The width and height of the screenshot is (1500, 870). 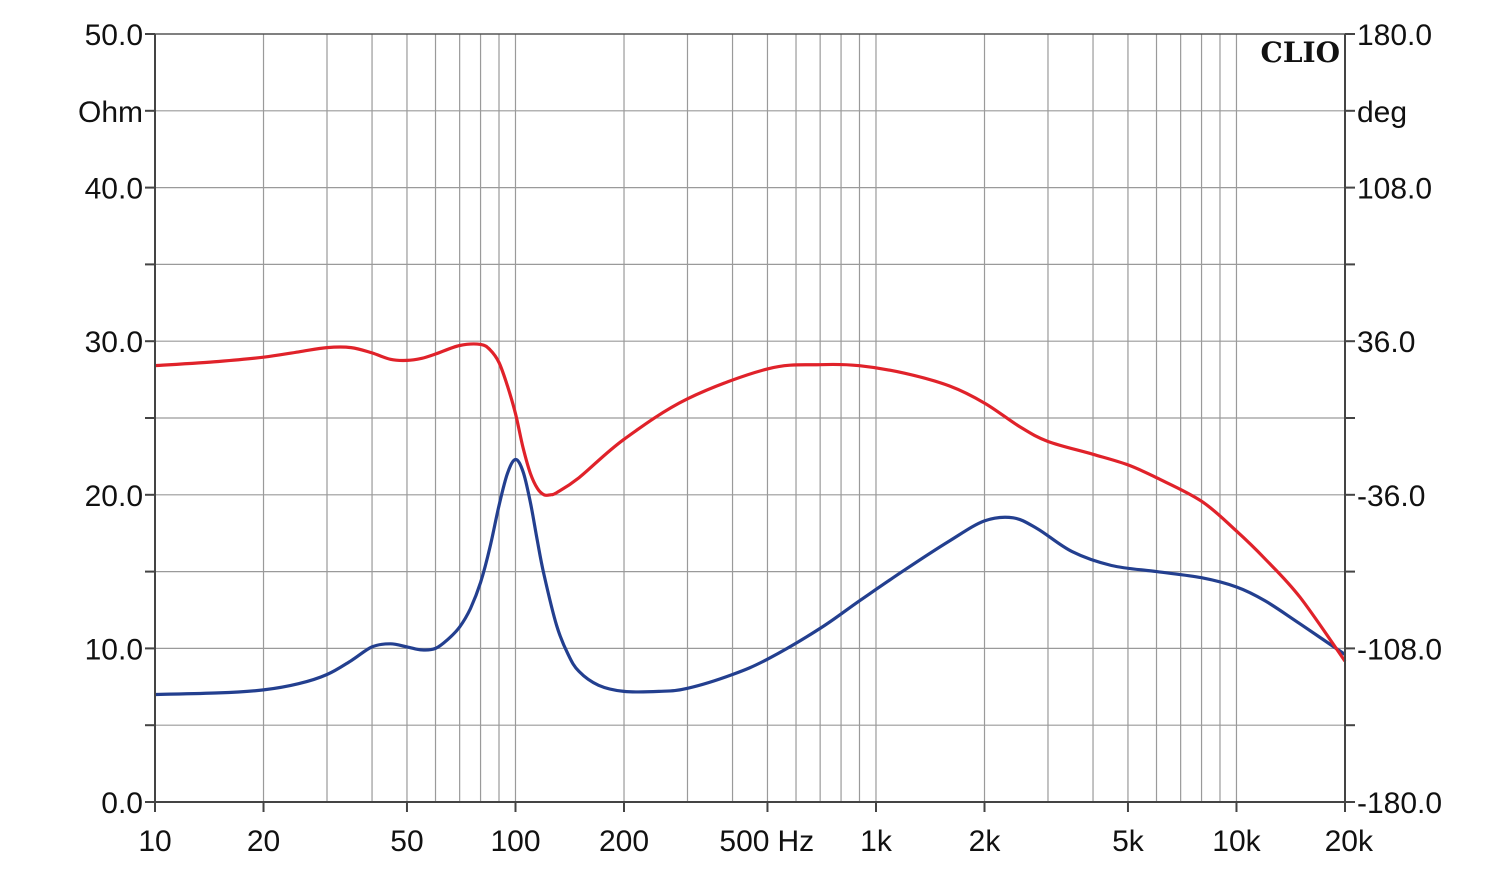 I want to click on x-tick-label: 200, so click(x=624, y=841).